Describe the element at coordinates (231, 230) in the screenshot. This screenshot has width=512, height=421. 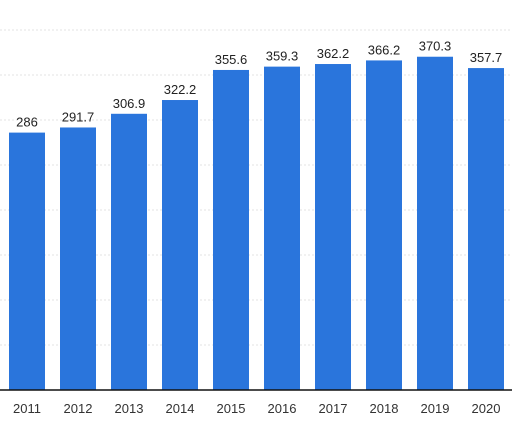
I see `bar-2015` at that location.